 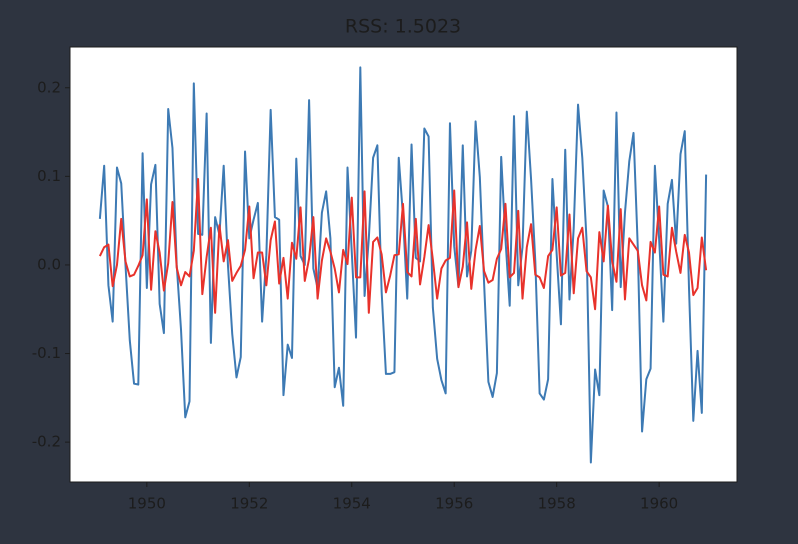 I want to click on x-tick-label: 1958, so click(x=557, y=504).